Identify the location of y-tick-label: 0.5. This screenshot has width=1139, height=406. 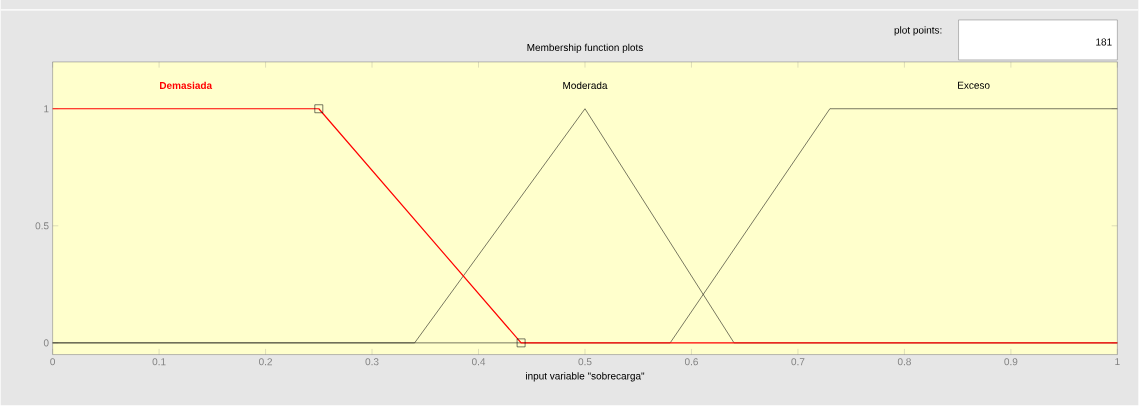
(42, 226).